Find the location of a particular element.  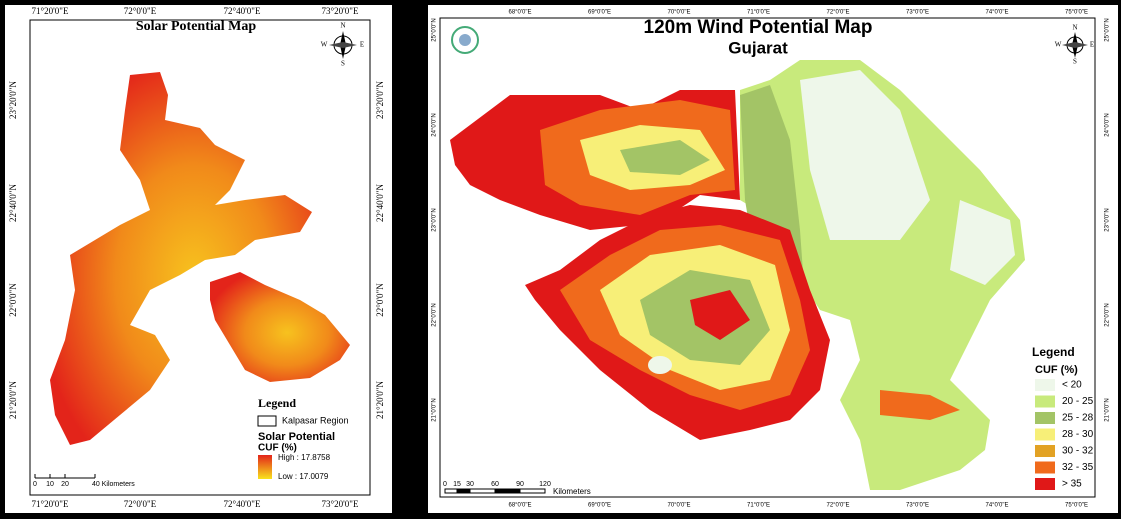

scale-label: 60 is located at coordinates (495, 484).